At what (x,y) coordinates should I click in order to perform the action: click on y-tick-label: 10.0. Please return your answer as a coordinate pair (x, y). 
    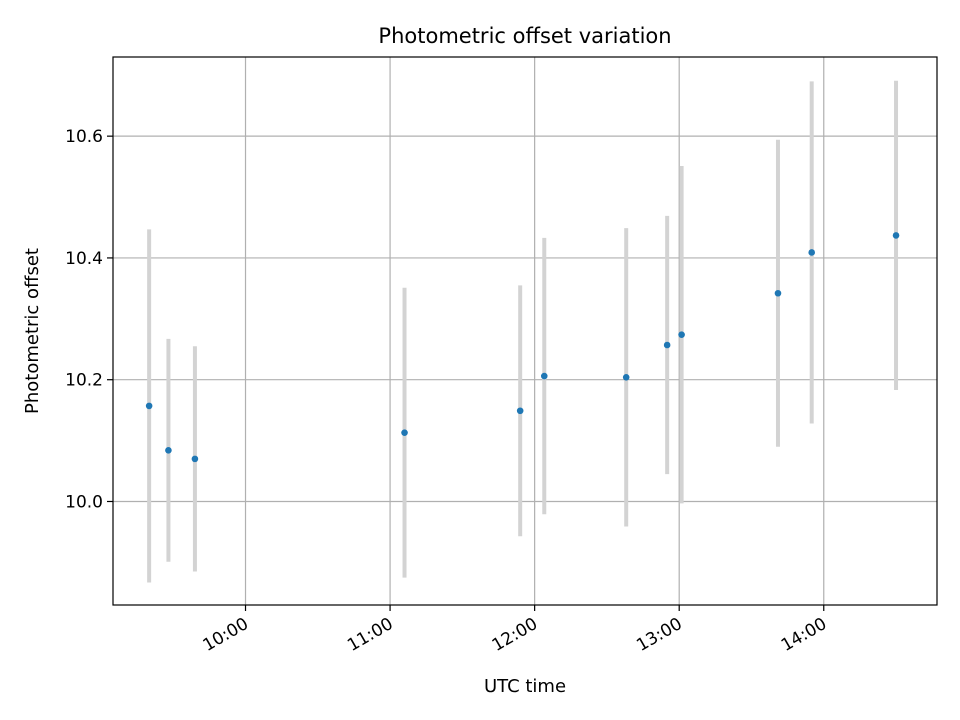
    Looking at the image, I should click on (84, 502).